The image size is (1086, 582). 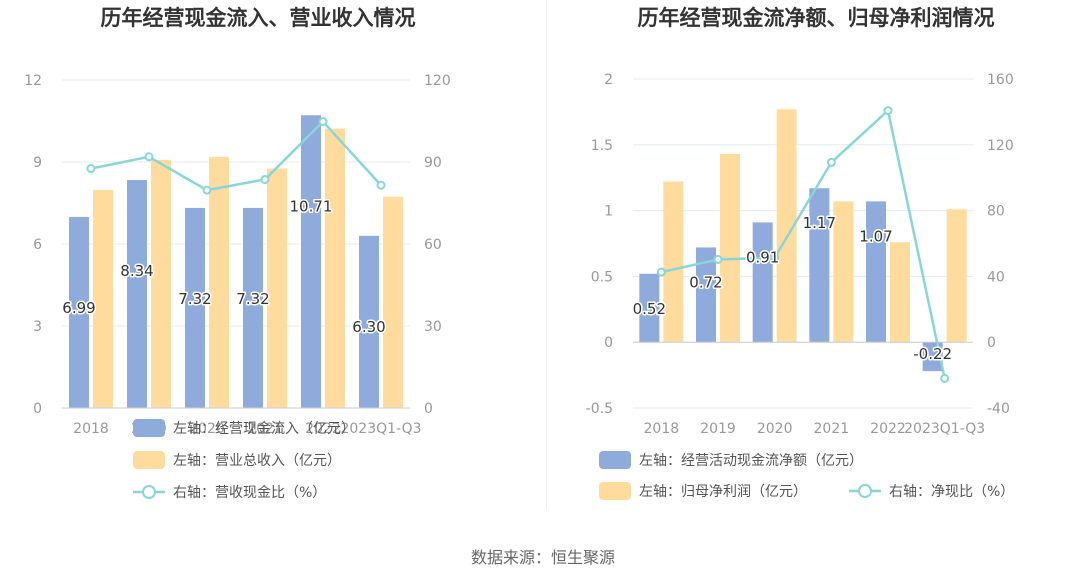 What do you see at coordinates (33, 81) in the screenshot?
I see `left-axis-tick: 12` at bounding box center [33, 81].